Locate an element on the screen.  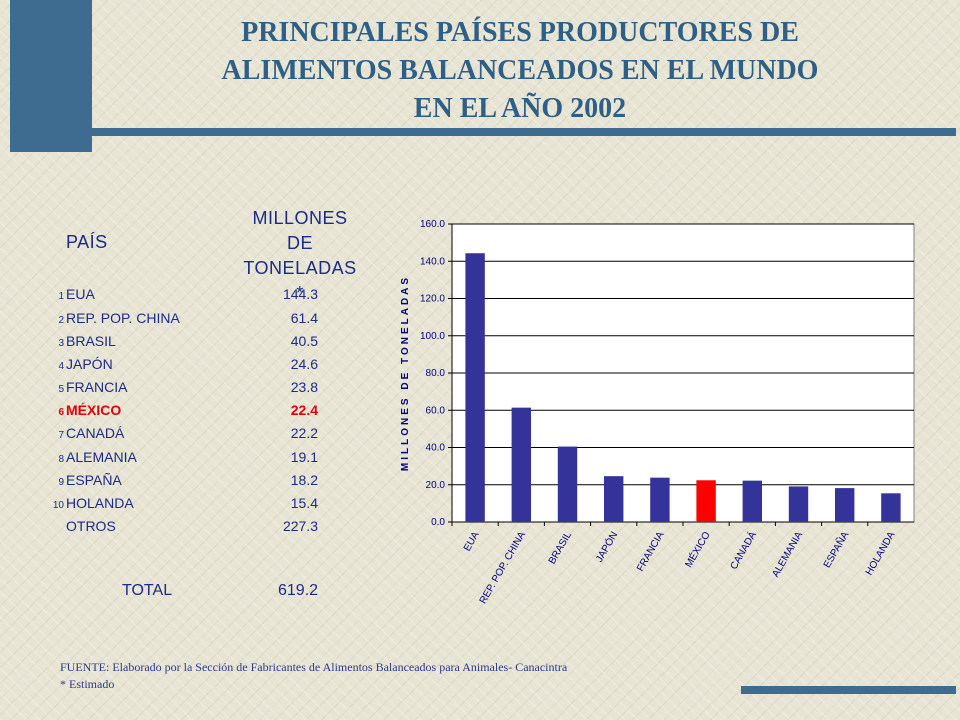
table-row: 9 ESPAÑA 18.2 is located at coordinates (190, 483).